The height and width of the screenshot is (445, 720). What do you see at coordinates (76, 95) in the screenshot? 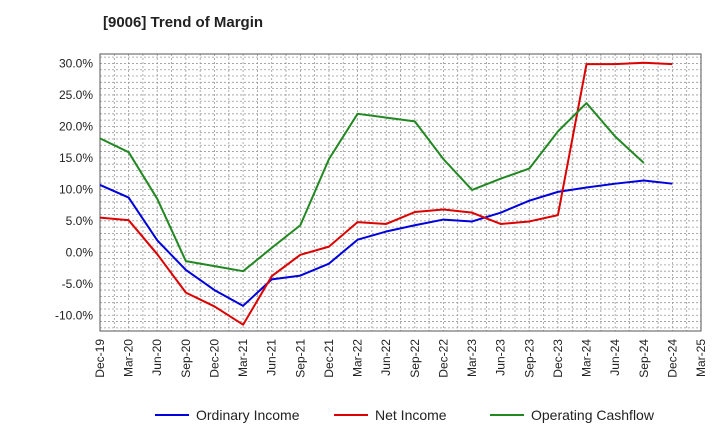
I see `y-tick-label: 25.0%` at bounding box center [76, 95].